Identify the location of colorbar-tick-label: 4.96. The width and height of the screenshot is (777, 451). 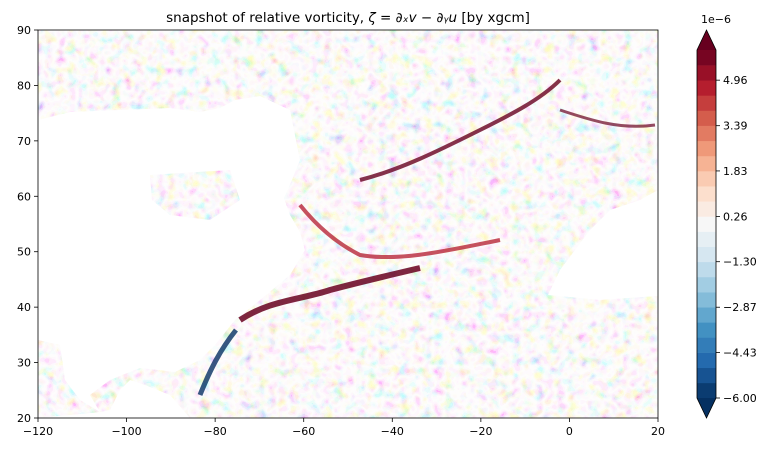
(735, 80).